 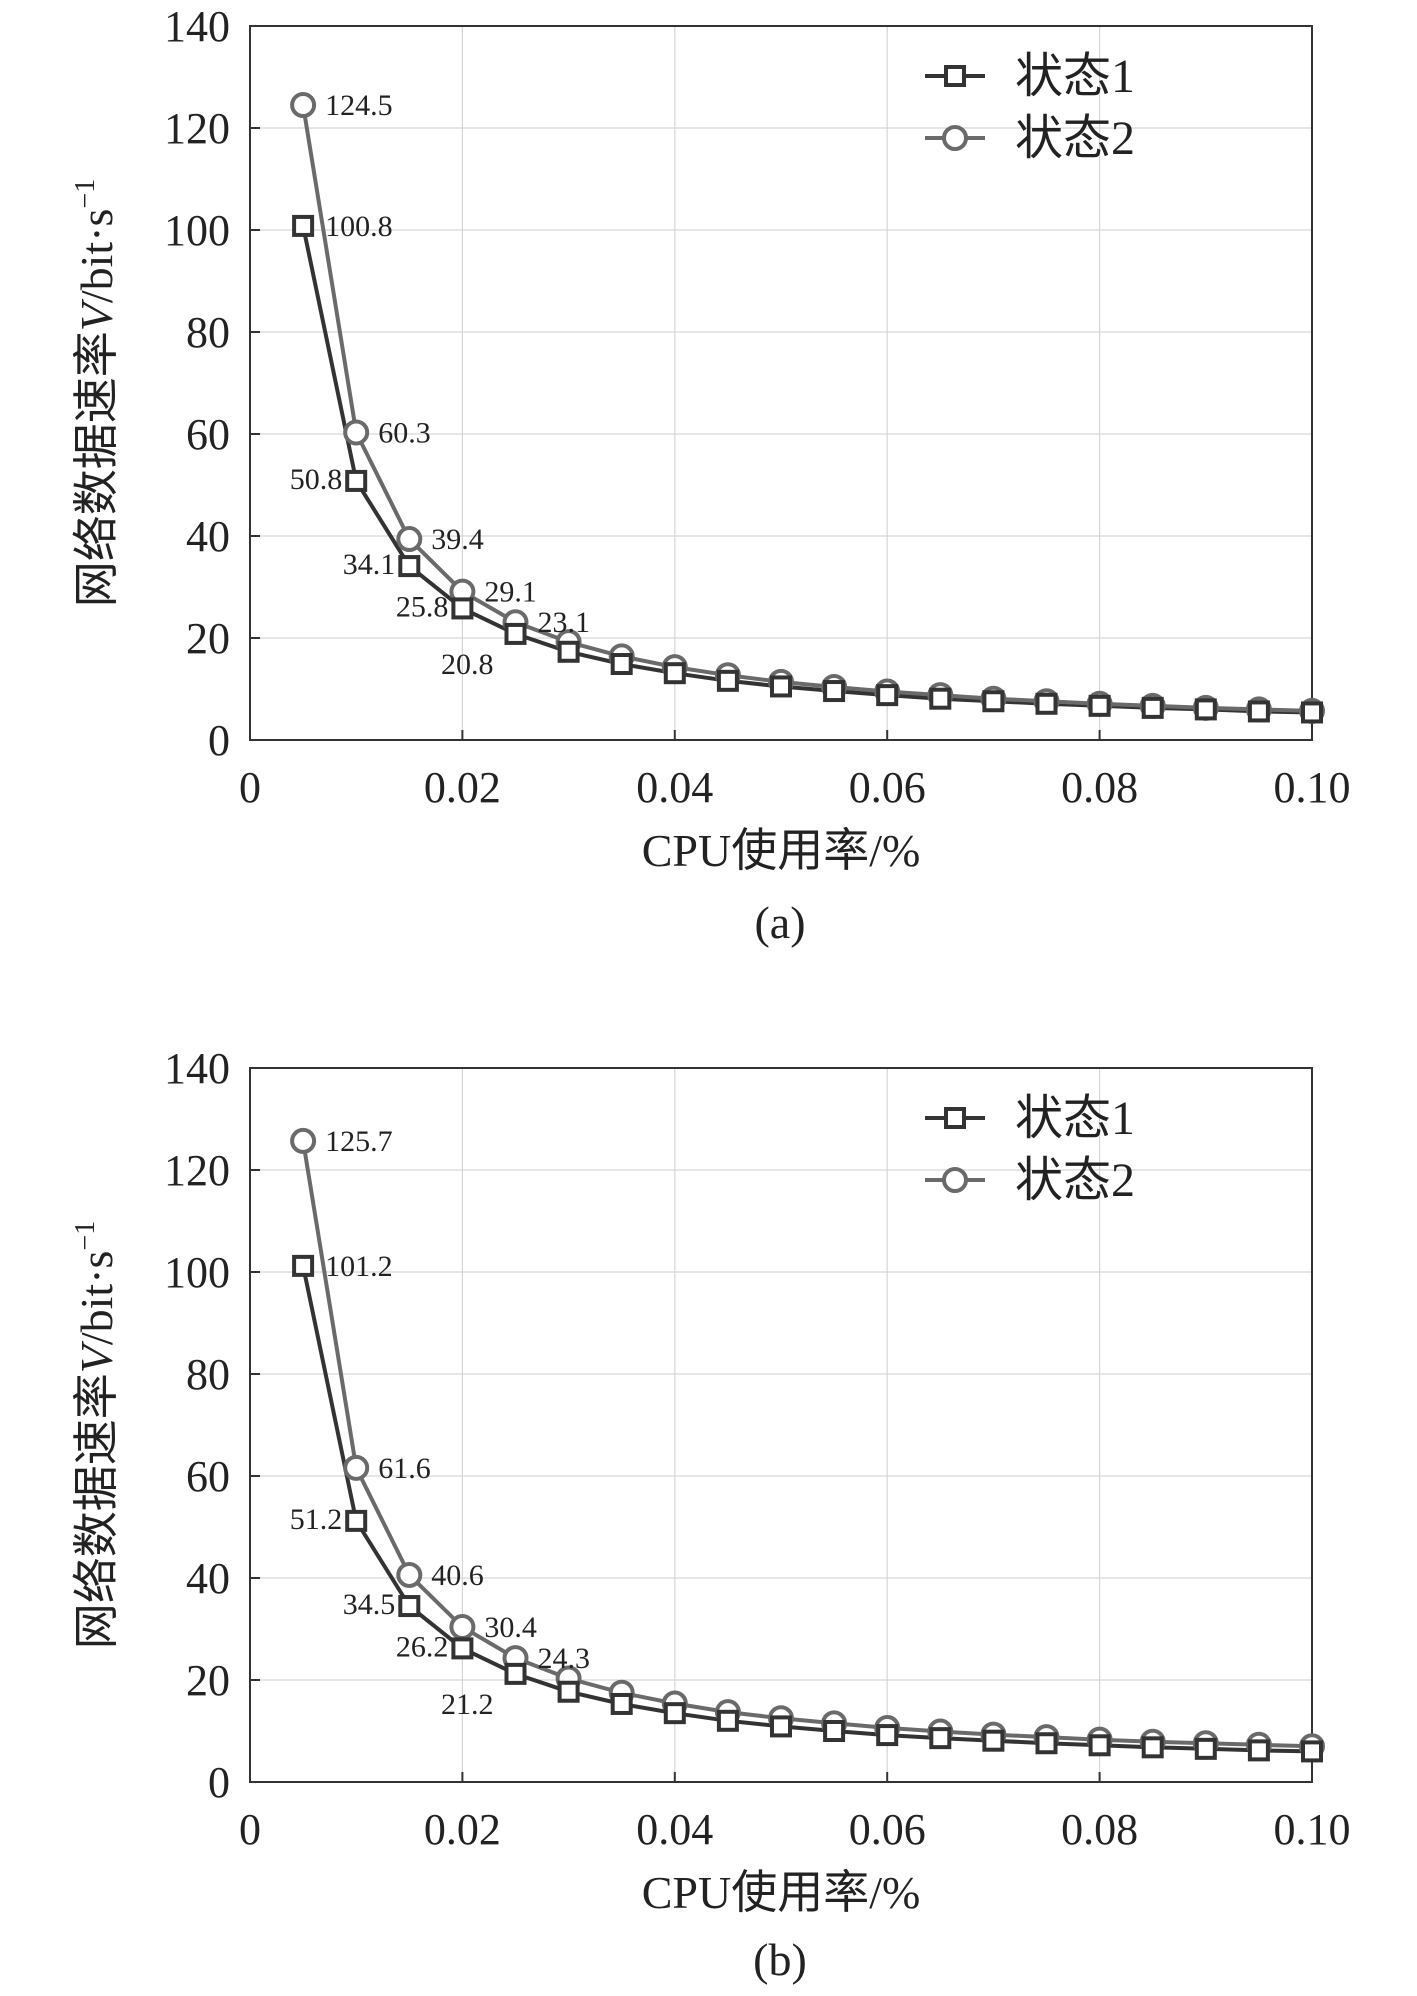 What do you see at coordinates (208, 1680) in the screenshot?
I see `y-tick-label: 20` at bounding box center [208, 1680].